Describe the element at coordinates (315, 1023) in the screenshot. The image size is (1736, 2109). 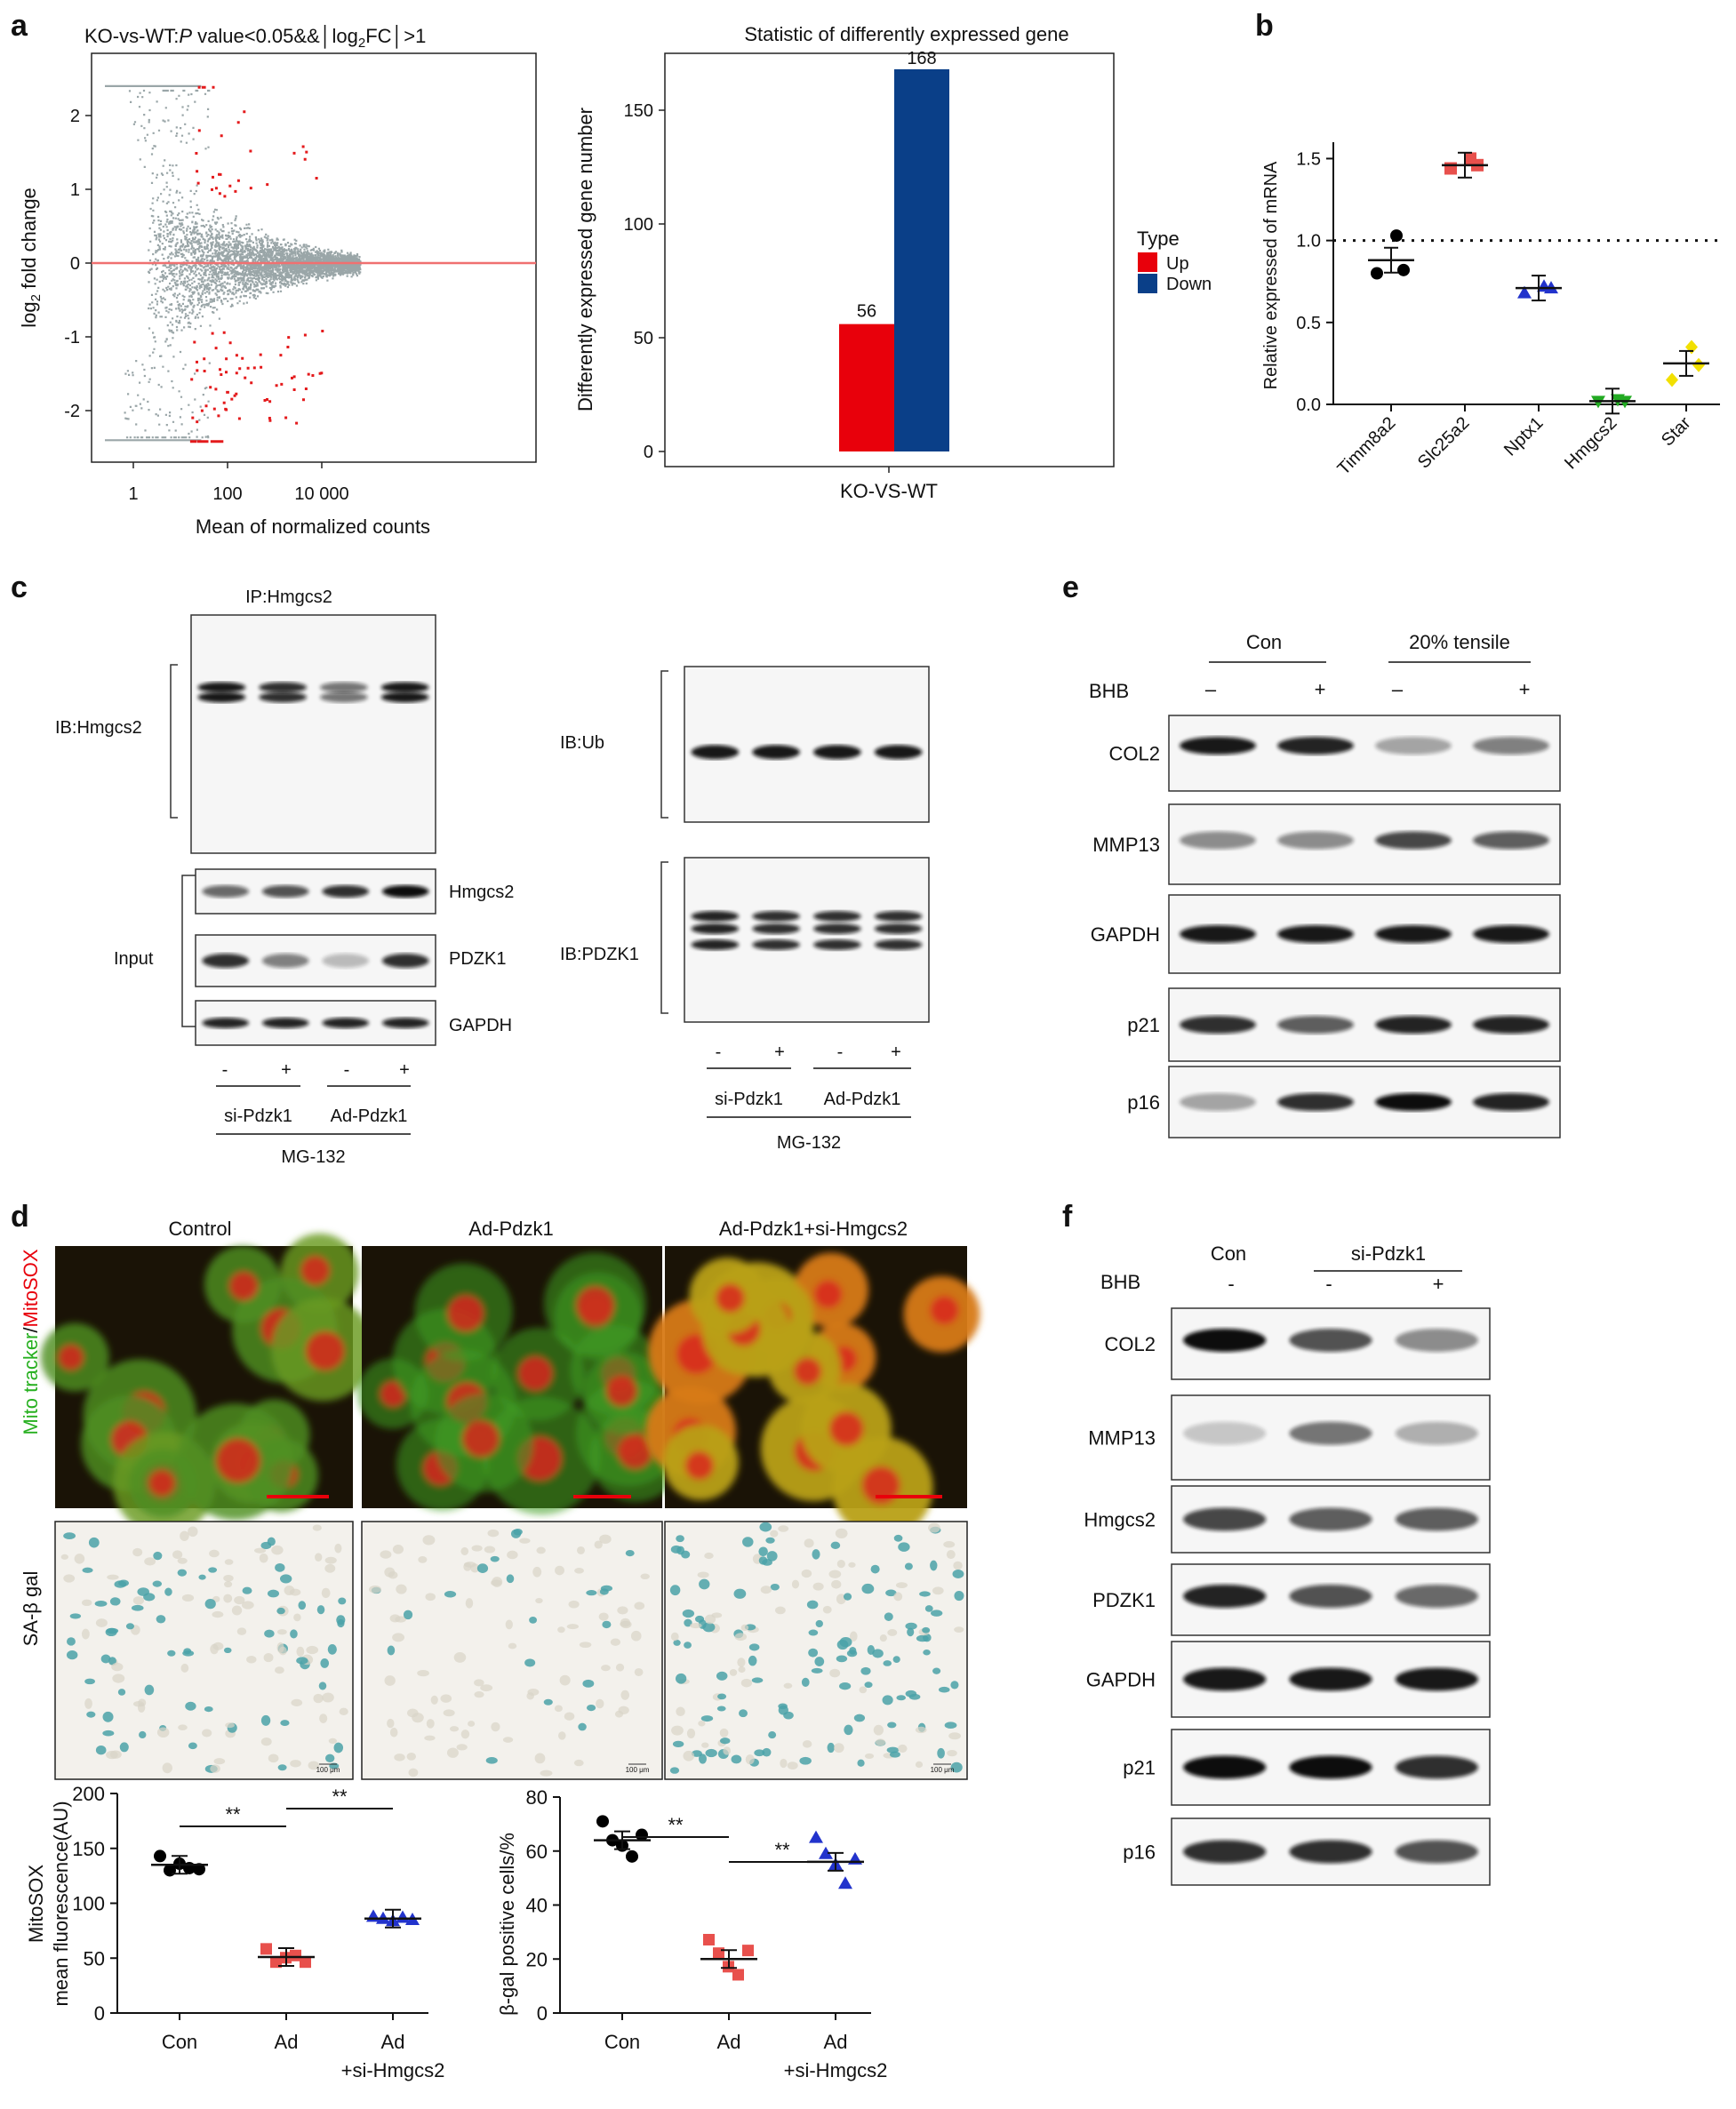
I see `input-gapdh-blot` at that location.